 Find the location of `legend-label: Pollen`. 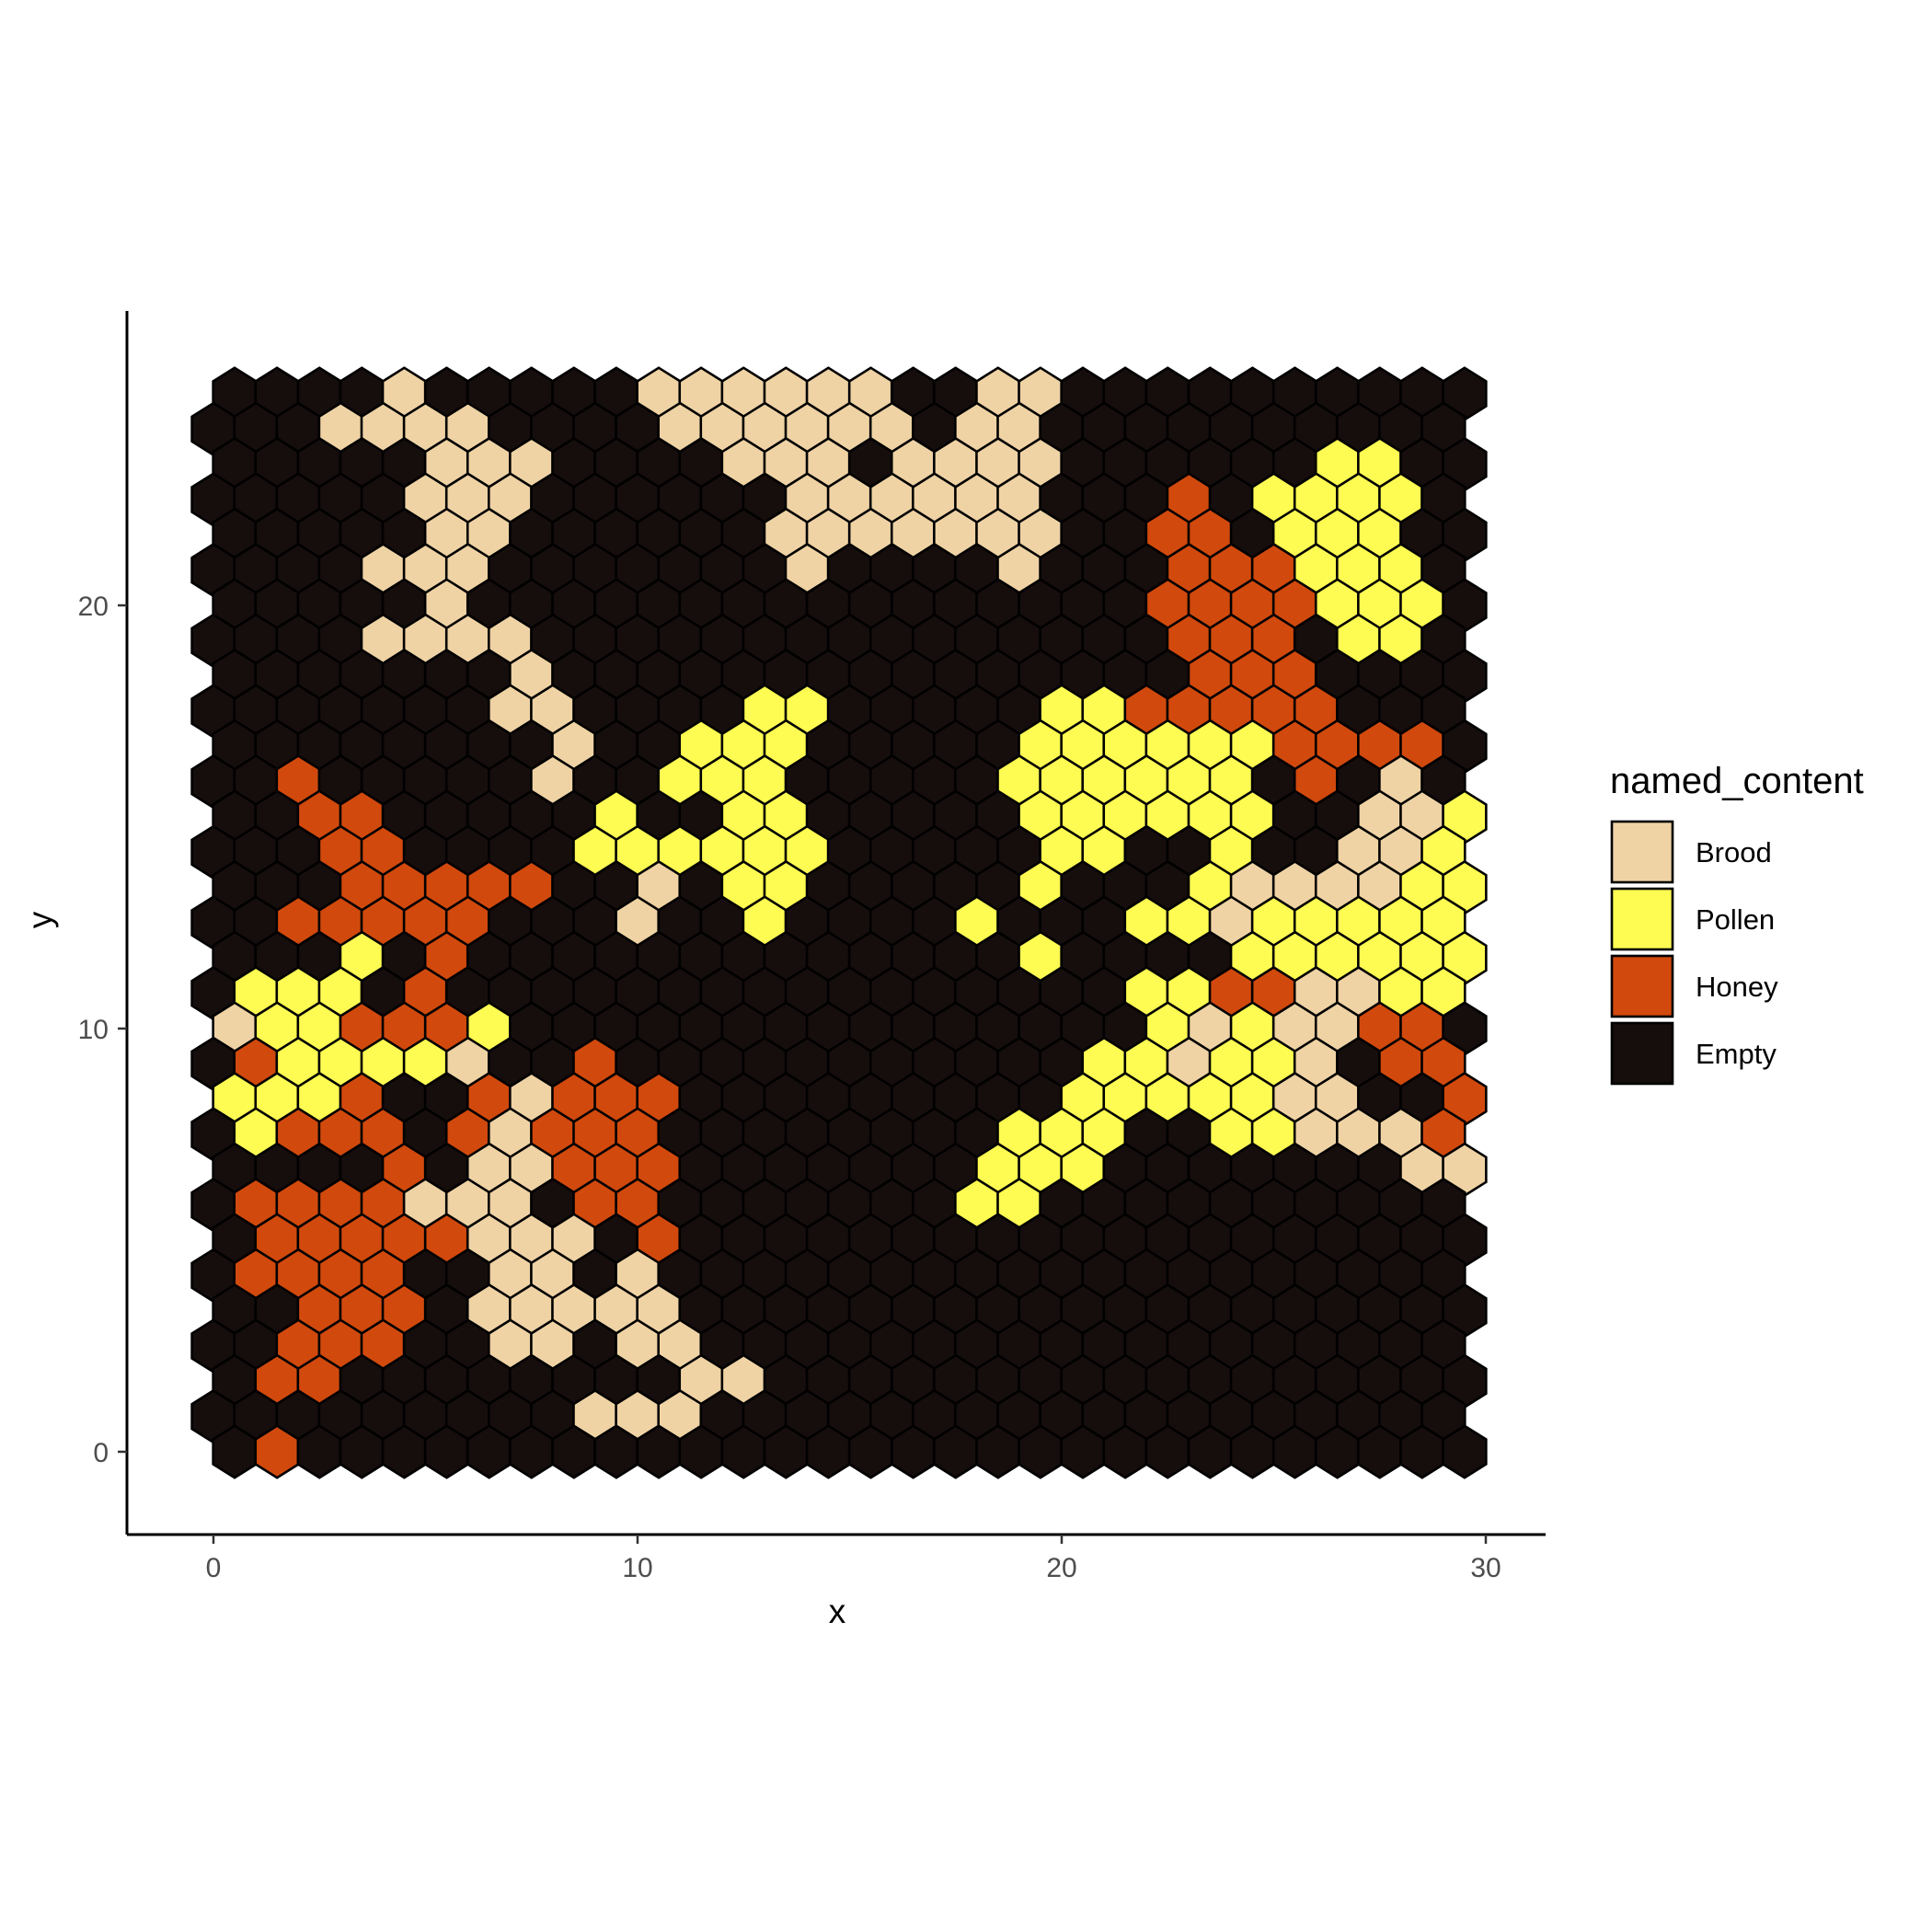

legend-label: Pollen is located at coordinates (1735, 919).